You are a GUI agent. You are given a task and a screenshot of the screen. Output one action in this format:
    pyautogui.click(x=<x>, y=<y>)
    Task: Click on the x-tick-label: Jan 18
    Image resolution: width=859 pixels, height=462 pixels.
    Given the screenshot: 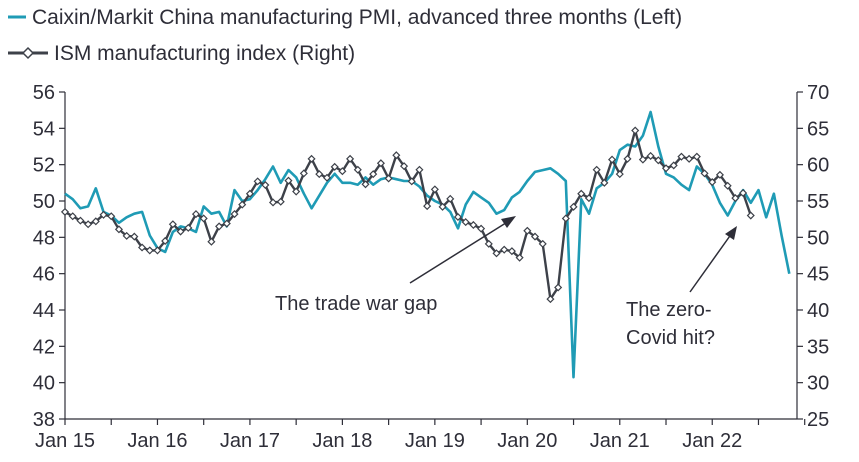 What is the action you would take?
    pyautogui.click(x=342, y=441)
    